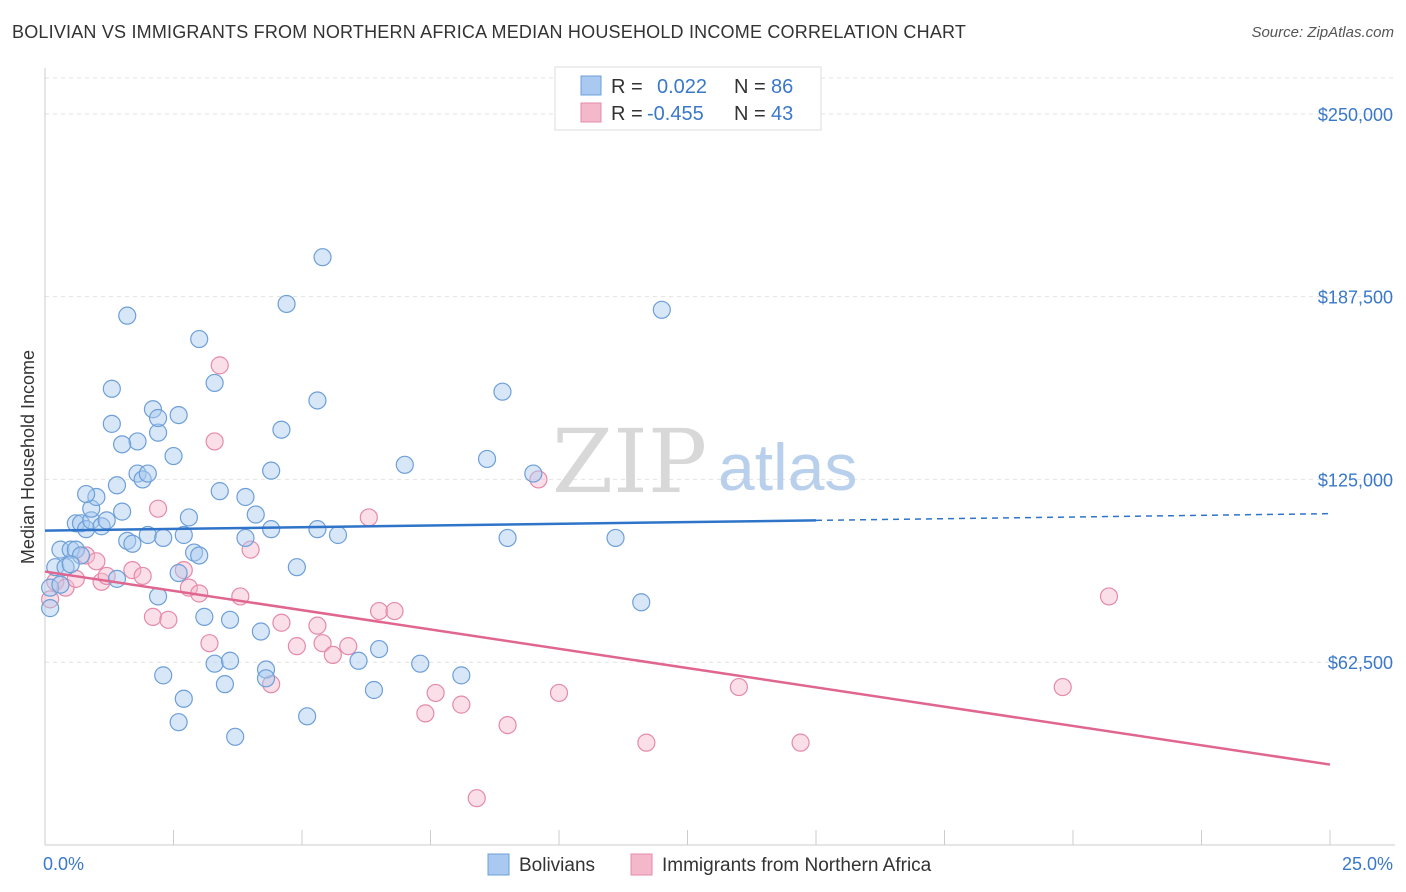 The image size is (1406, 892). I want to click on legend-n-value-1: 86, so click(782, 87).